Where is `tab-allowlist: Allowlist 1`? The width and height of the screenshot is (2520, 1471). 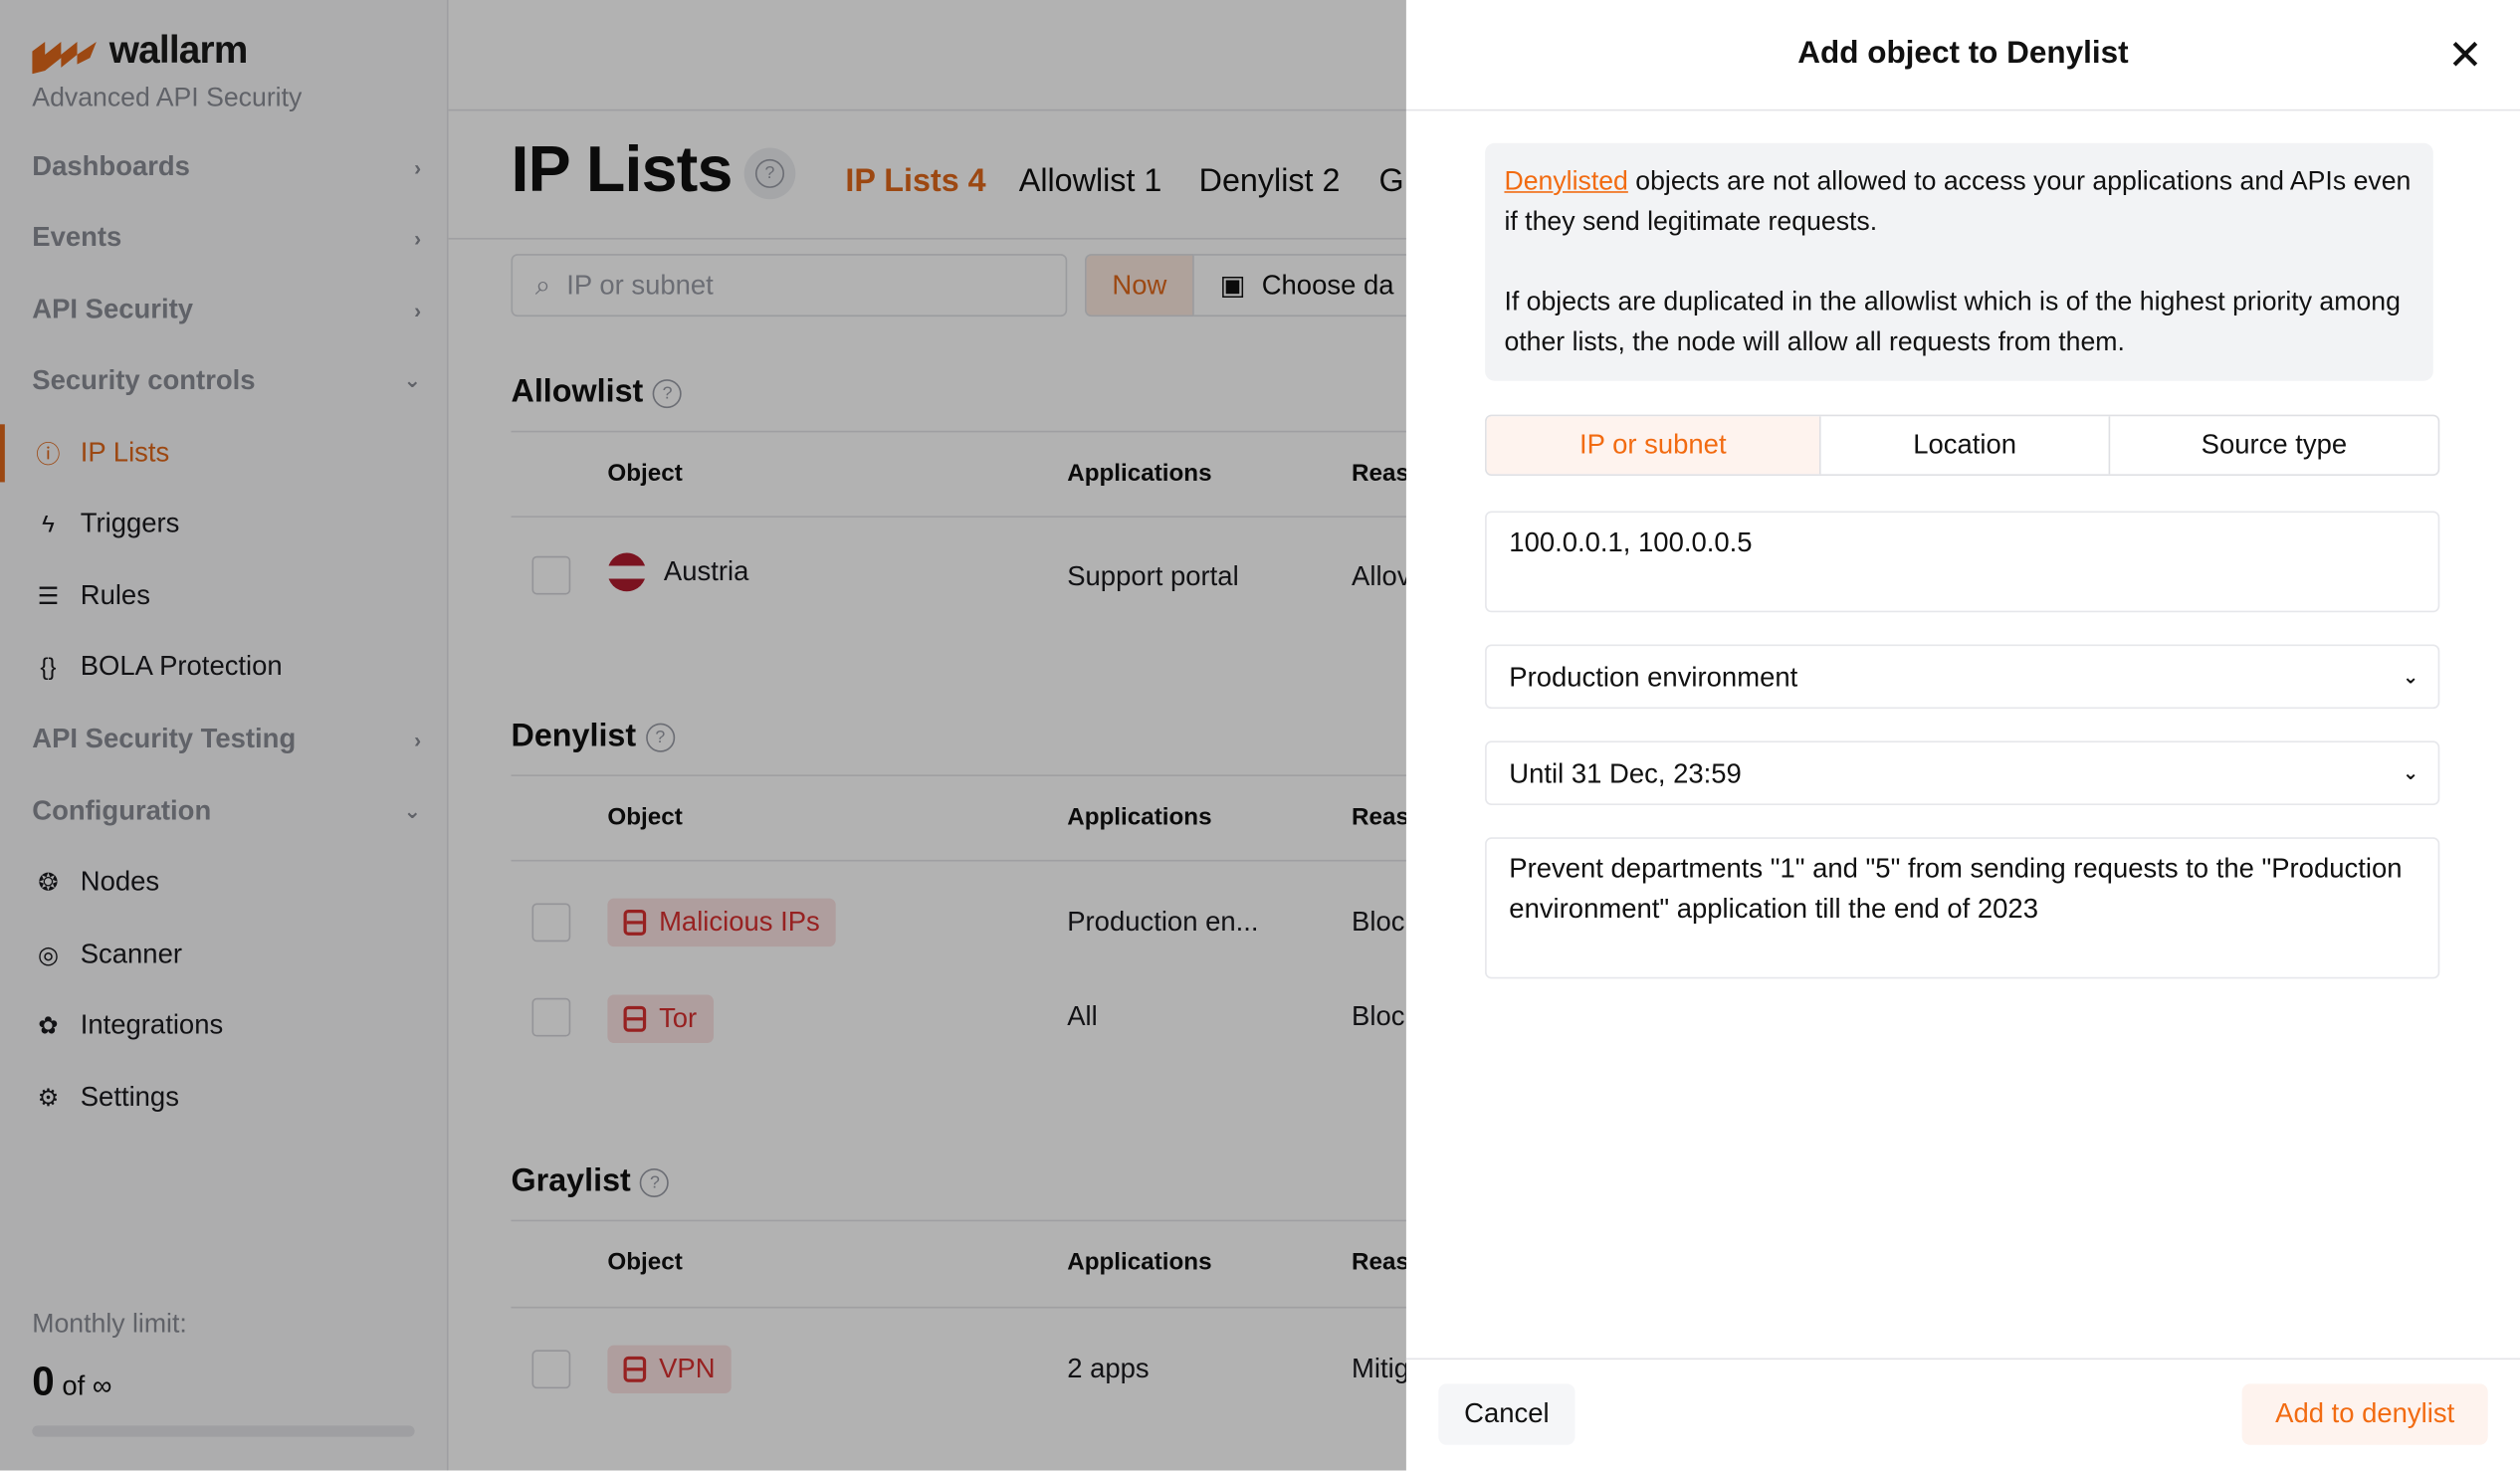
tab-allowlist: Allowlist 1 is located at coordinates (1090, 181).